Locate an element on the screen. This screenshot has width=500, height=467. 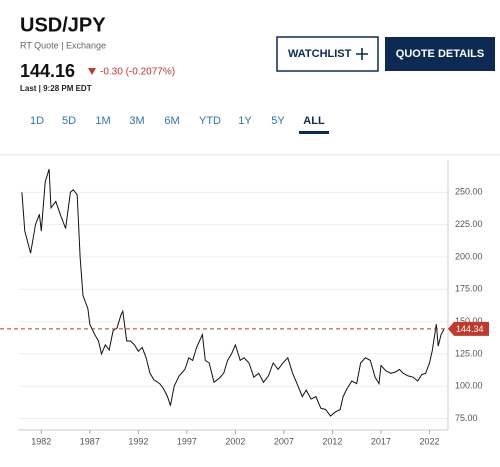
range-tab: 3M is located at coordinates (136, 121).